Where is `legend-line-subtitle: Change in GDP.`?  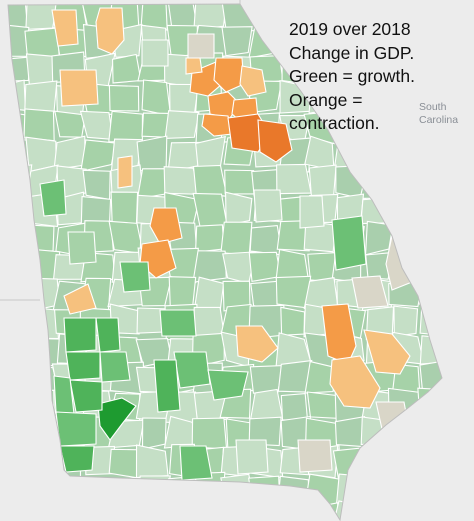 legend-line-subtitle: Change in GDP. is located at coordinates (352, 52).